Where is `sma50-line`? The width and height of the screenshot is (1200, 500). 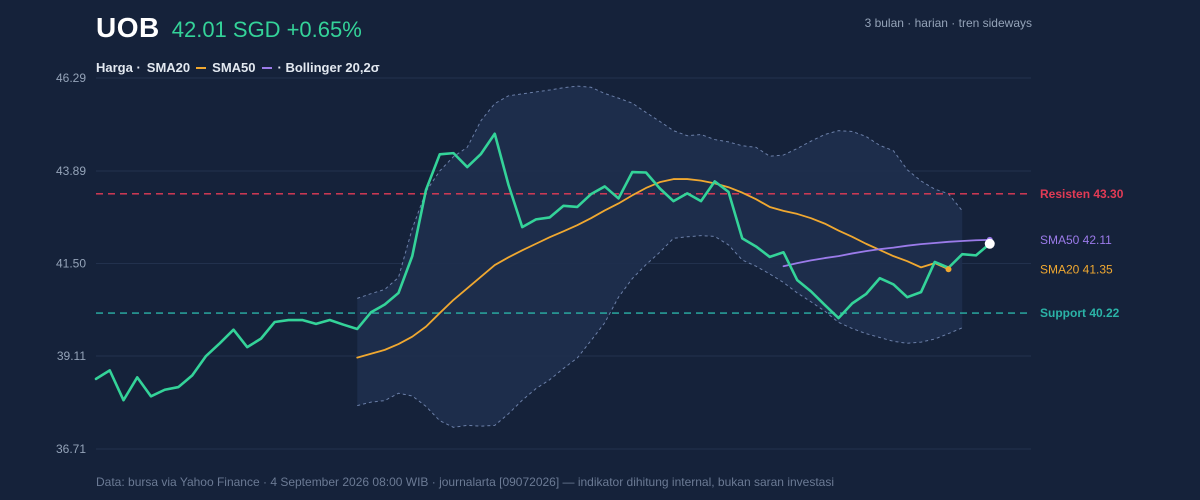
sma50-line is located at coordinates (886, 253).